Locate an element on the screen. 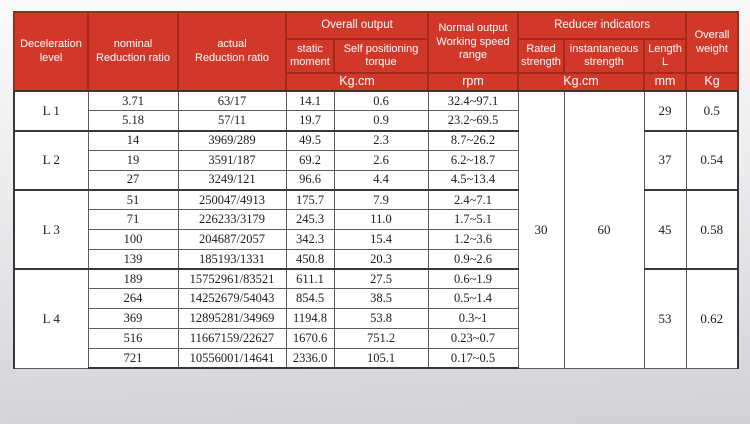 This screenshot has width=750, height=424. speed-range-cell: 0.23~0.7 is located at coordinates (473, 338).